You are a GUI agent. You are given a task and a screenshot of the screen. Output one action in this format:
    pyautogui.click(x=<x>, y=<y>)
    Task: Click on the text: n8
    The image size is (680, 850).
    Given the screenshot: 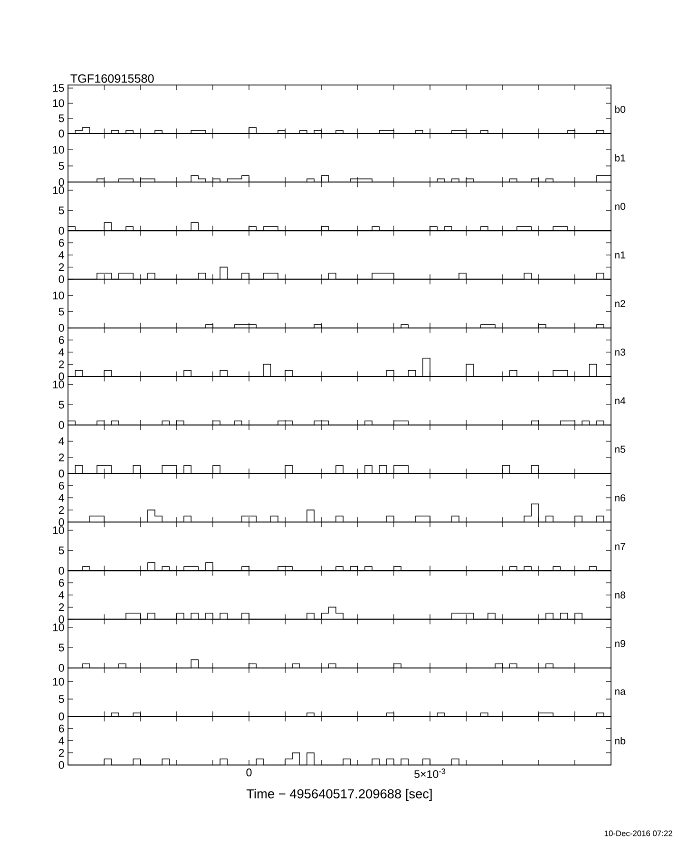 What is the action you would take?
    pyautogui.click(x=620, y=595)
    